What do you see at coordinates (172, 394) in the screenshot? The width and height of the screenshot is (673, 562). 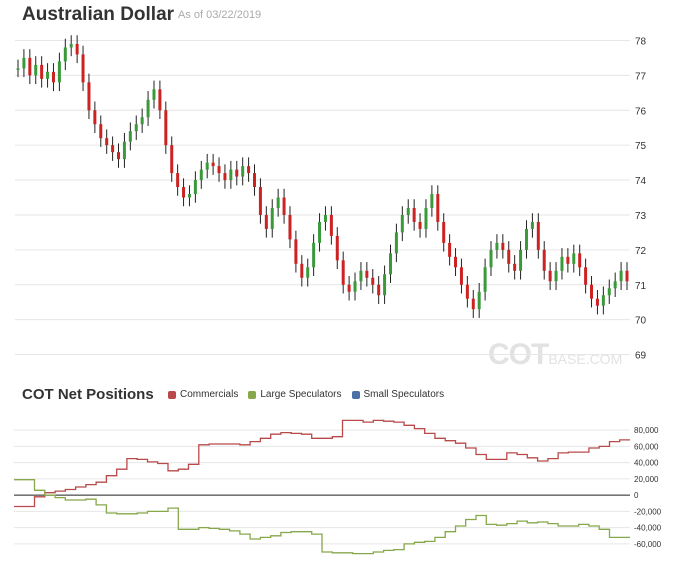 I see `legend-swatch-commercials` at bounding box center [172, 394].